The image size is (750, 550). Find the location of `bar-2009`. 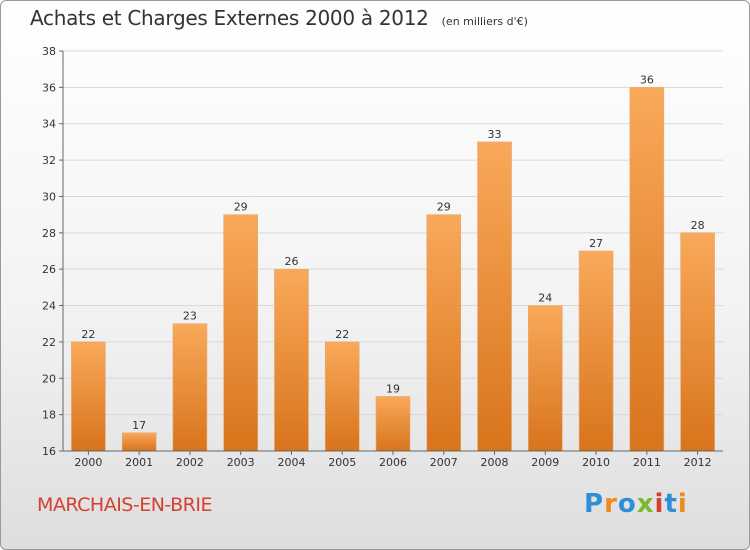

bar-2009 is located at coordinates (545, 378).